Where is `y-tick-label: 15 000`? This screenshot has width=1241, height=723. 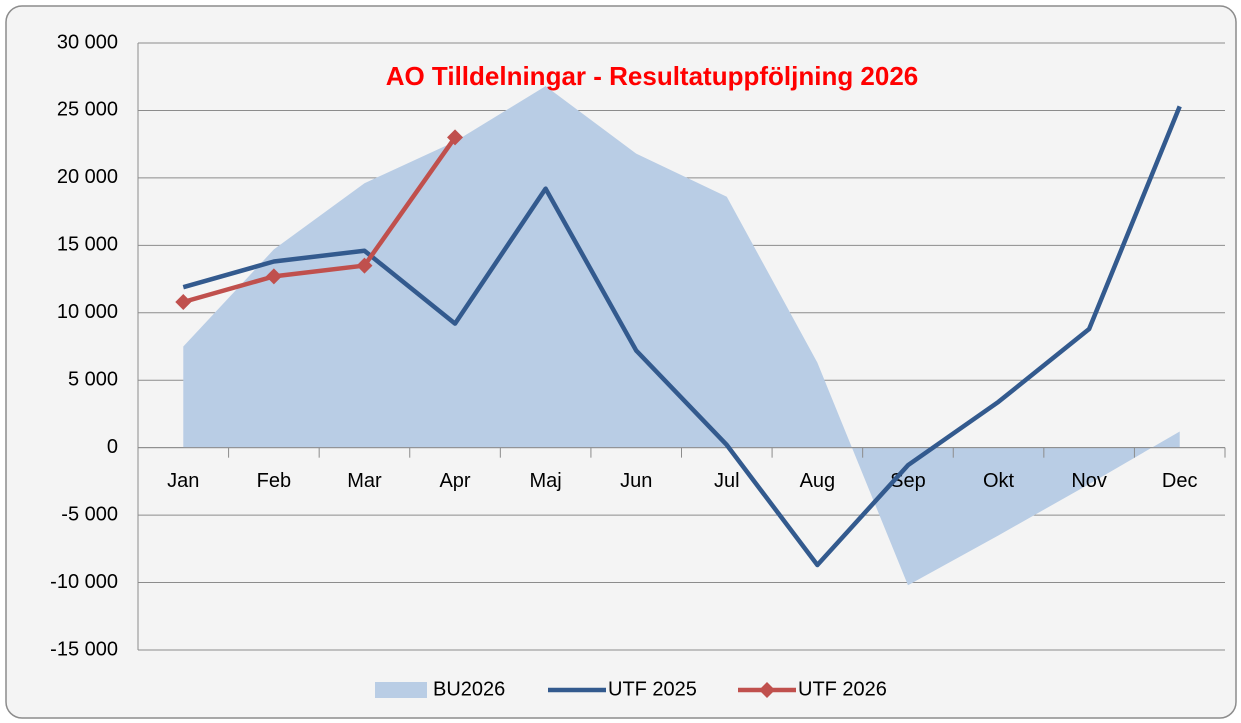 y-tick-label: 15 000 is located at coordinates (87, 245).